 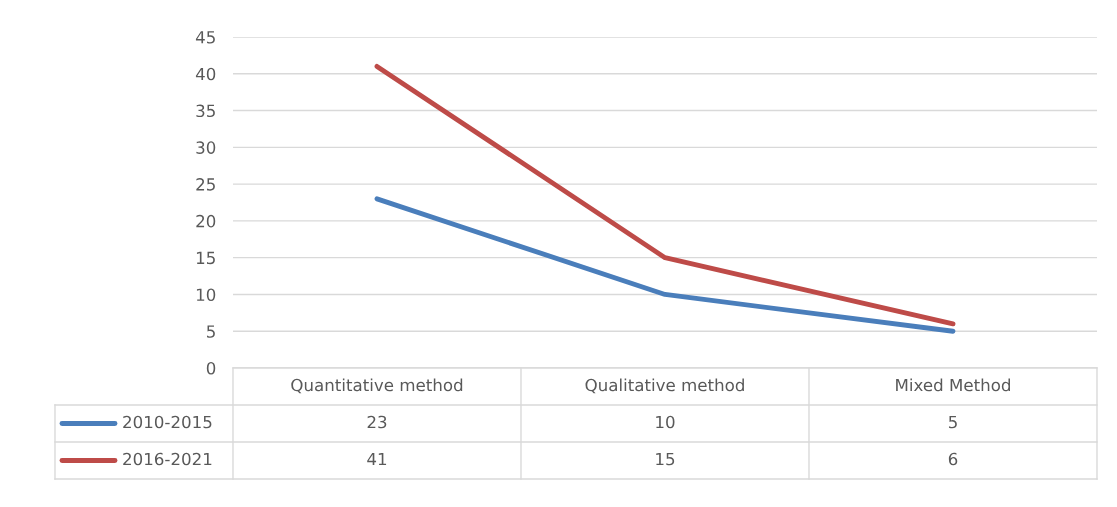 I want to click on x-tick-label: Quantitative method, so click(x=377, y=386).